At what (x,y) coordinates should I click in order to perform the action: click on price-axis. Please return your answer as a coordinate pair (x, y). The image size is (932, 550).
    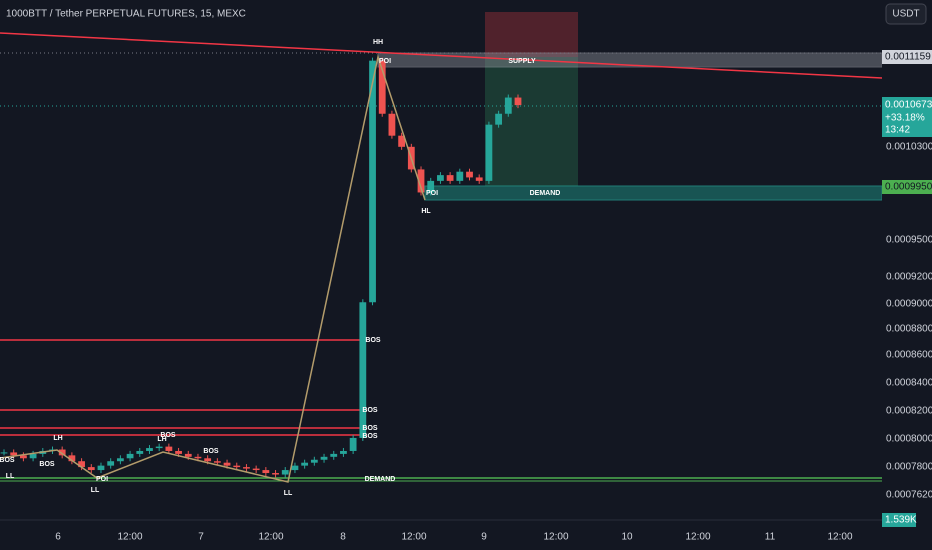
    Looking at the image, I should click on (907, 275).